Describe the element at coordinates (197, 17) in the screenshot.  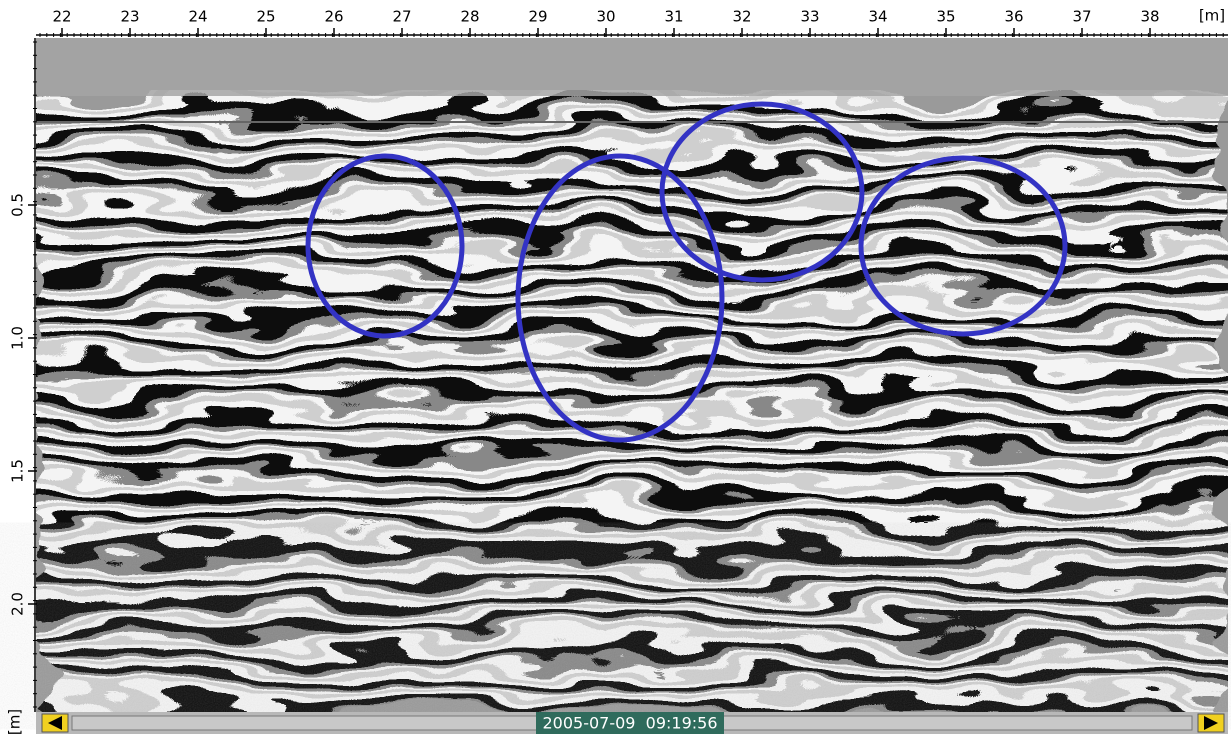
I see `x-tick-label: 24` at that location.